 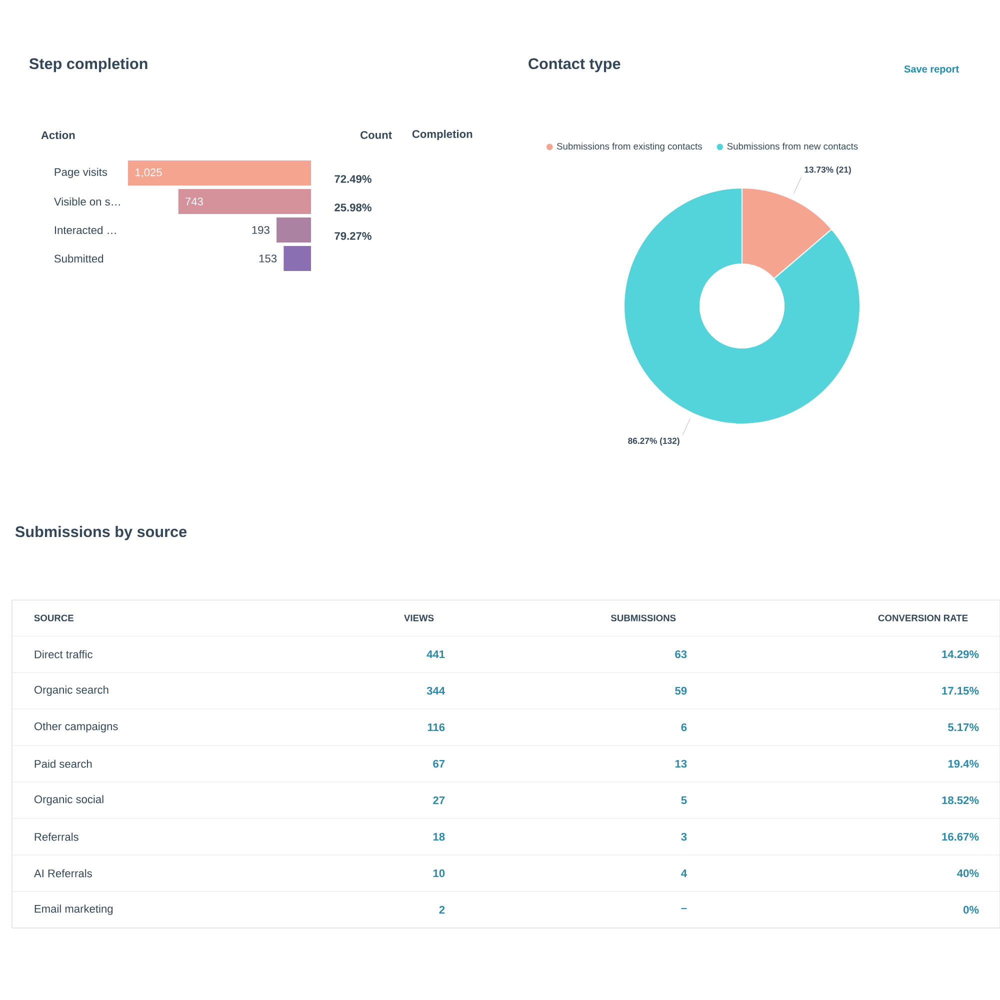 I want to click on text: 79.27%, so click(x=353, y=236).